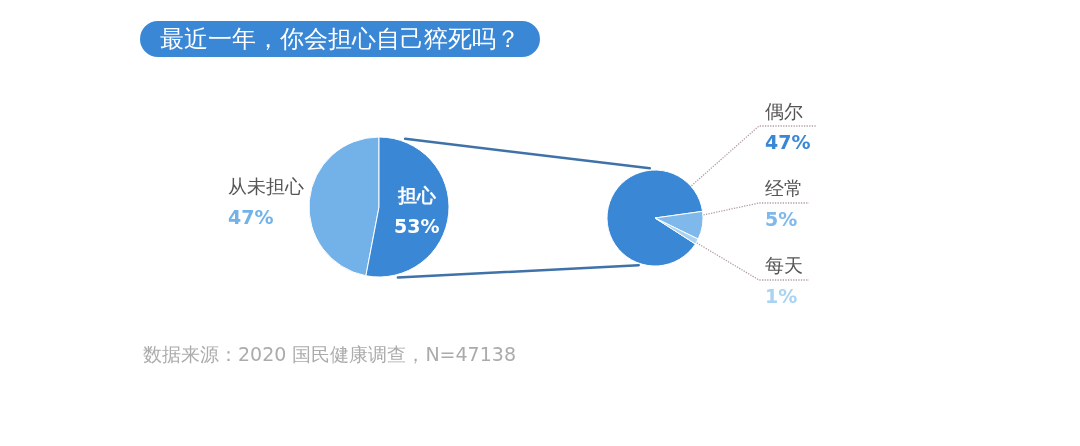 The image size is (1080, 446). What do you see at coordinates (340, 39) in the screenshot?
I see `chart-title: 最近一年，你会担心自己猝死吗？` at bounding box center [340, 39].